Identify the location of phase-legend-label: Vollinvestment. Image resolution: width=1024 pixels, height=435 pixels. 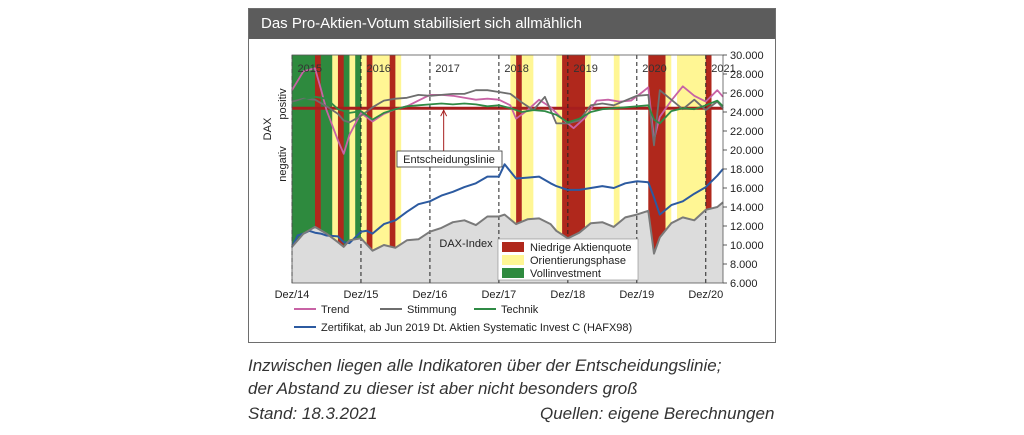
(565, 274).